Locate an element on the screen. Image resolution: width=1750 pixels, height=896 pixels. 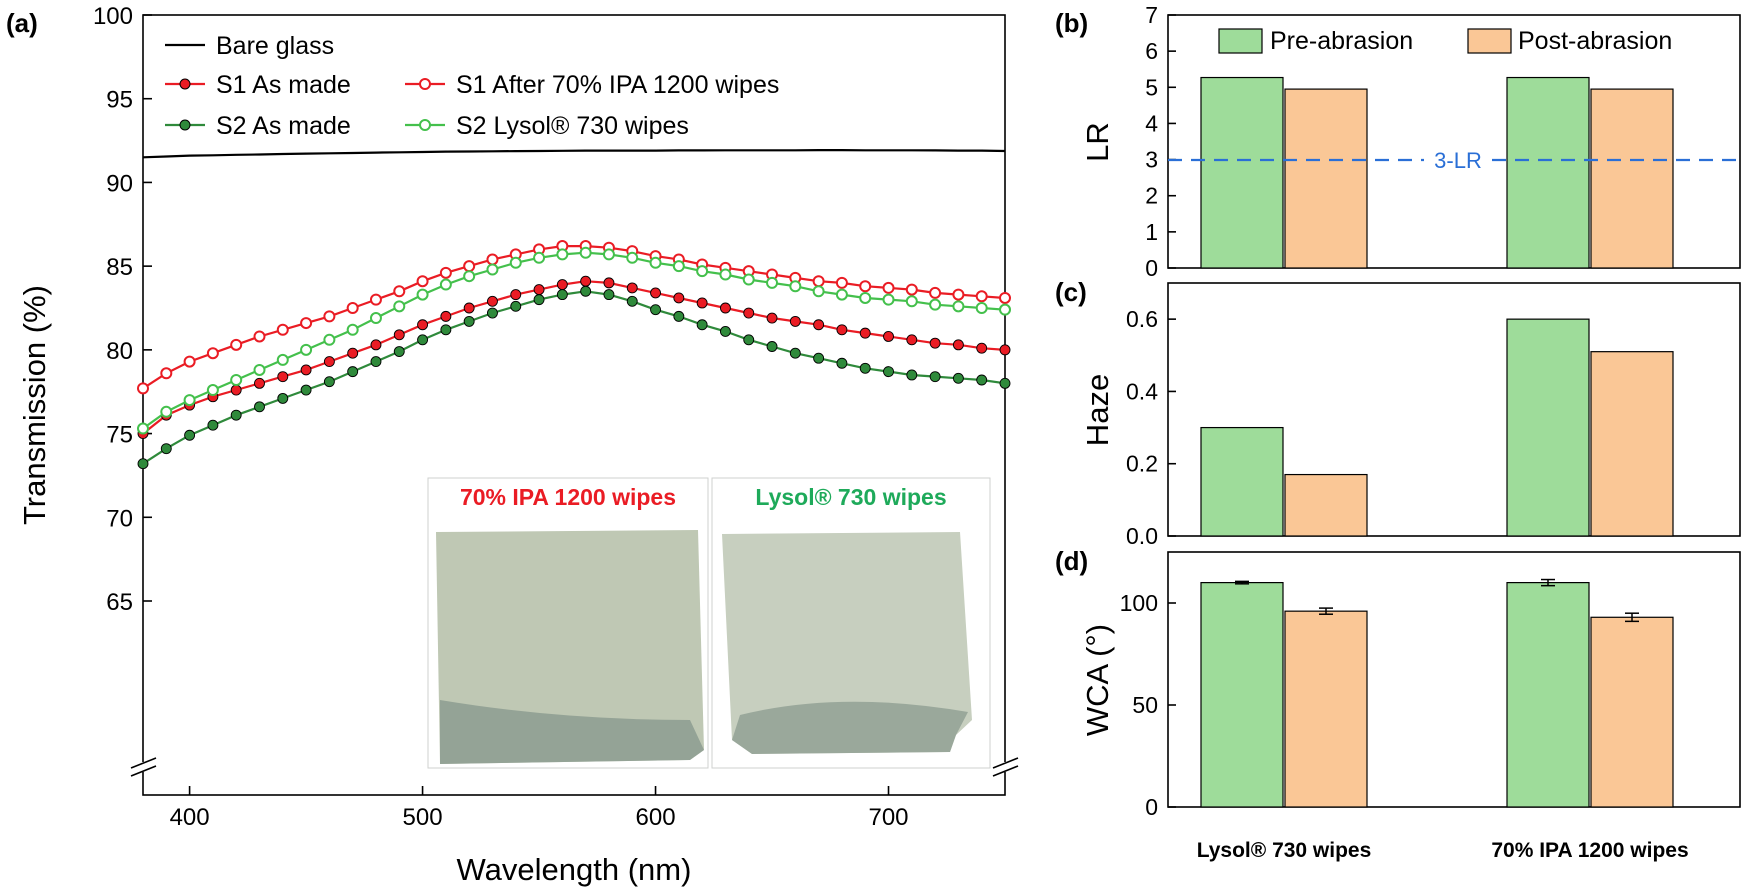
axis-break-marks is located at coordinates (574, 767).